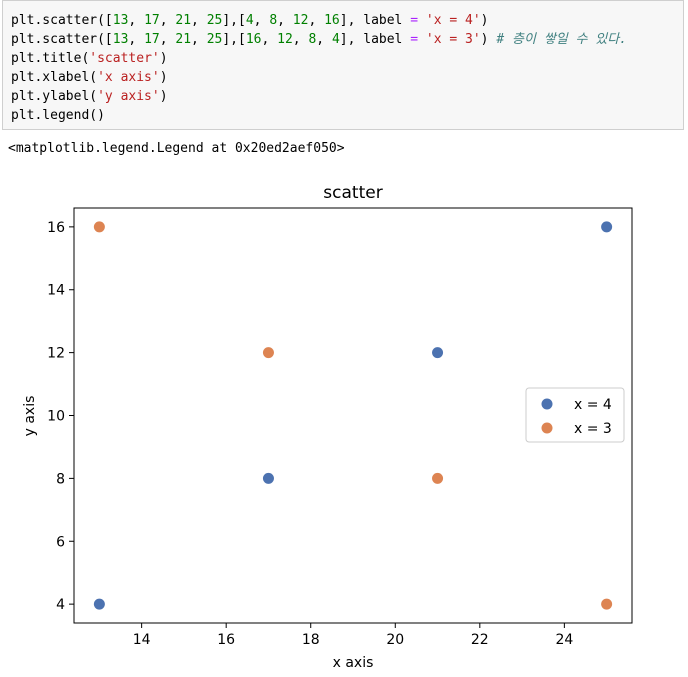 This screenshot has height=677, width=688. What do you see at coordinates (56, 354) in the screenshot?
I see `y-tick-label: 12` at bounding box center [56, 354].